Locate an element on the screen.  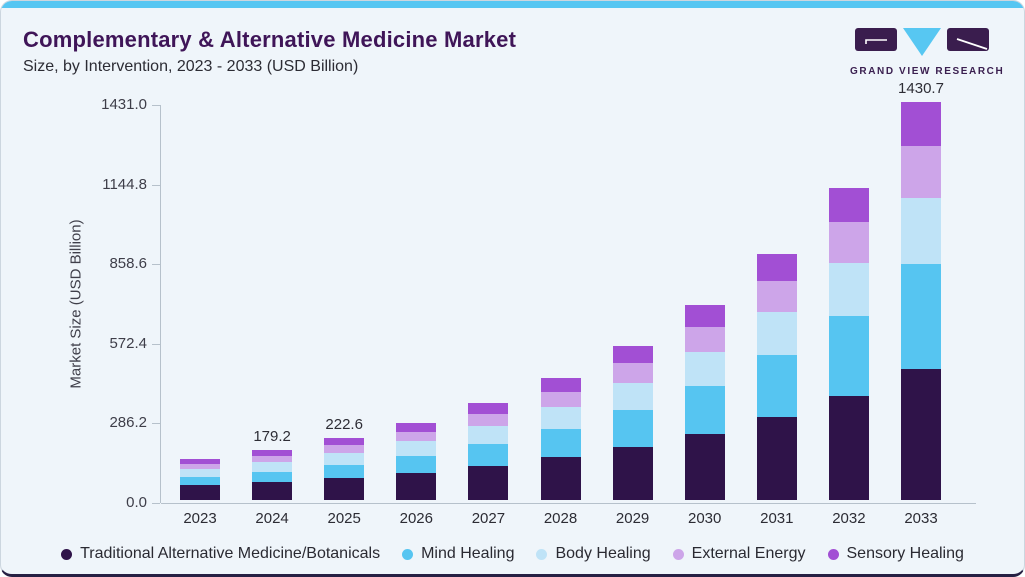
legend-item: Sensory Healing is located at coordinates (895, 554).